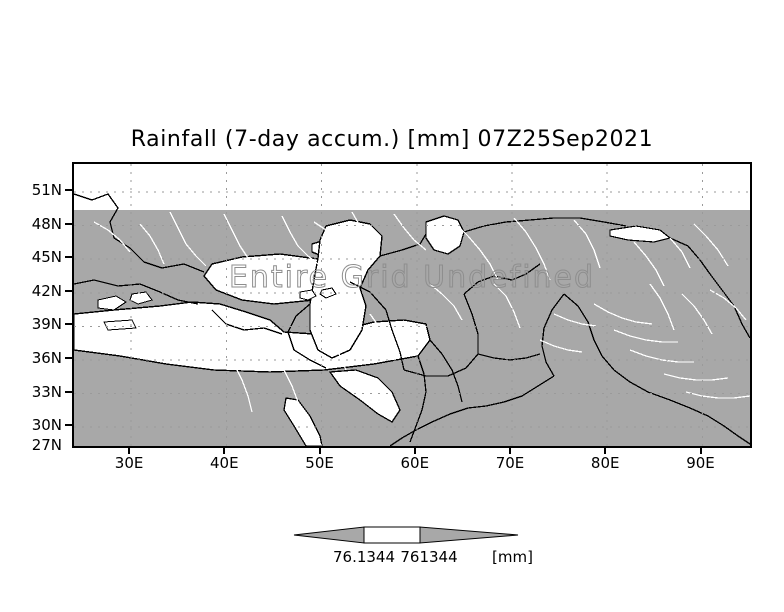 The image size is (784, 612). I want to click on x-axis-labels: 30E 40E 50E 60E 70E 80E 90E, so click(412, 465).